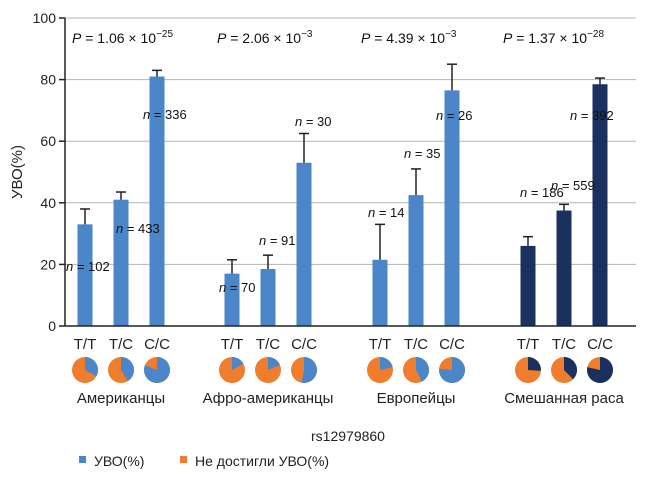 The height and width of the screenshot is (497, 665). Describe the element at coordinates (277, 240) in the screenshot. I see `n-label: n = 91` at that location.